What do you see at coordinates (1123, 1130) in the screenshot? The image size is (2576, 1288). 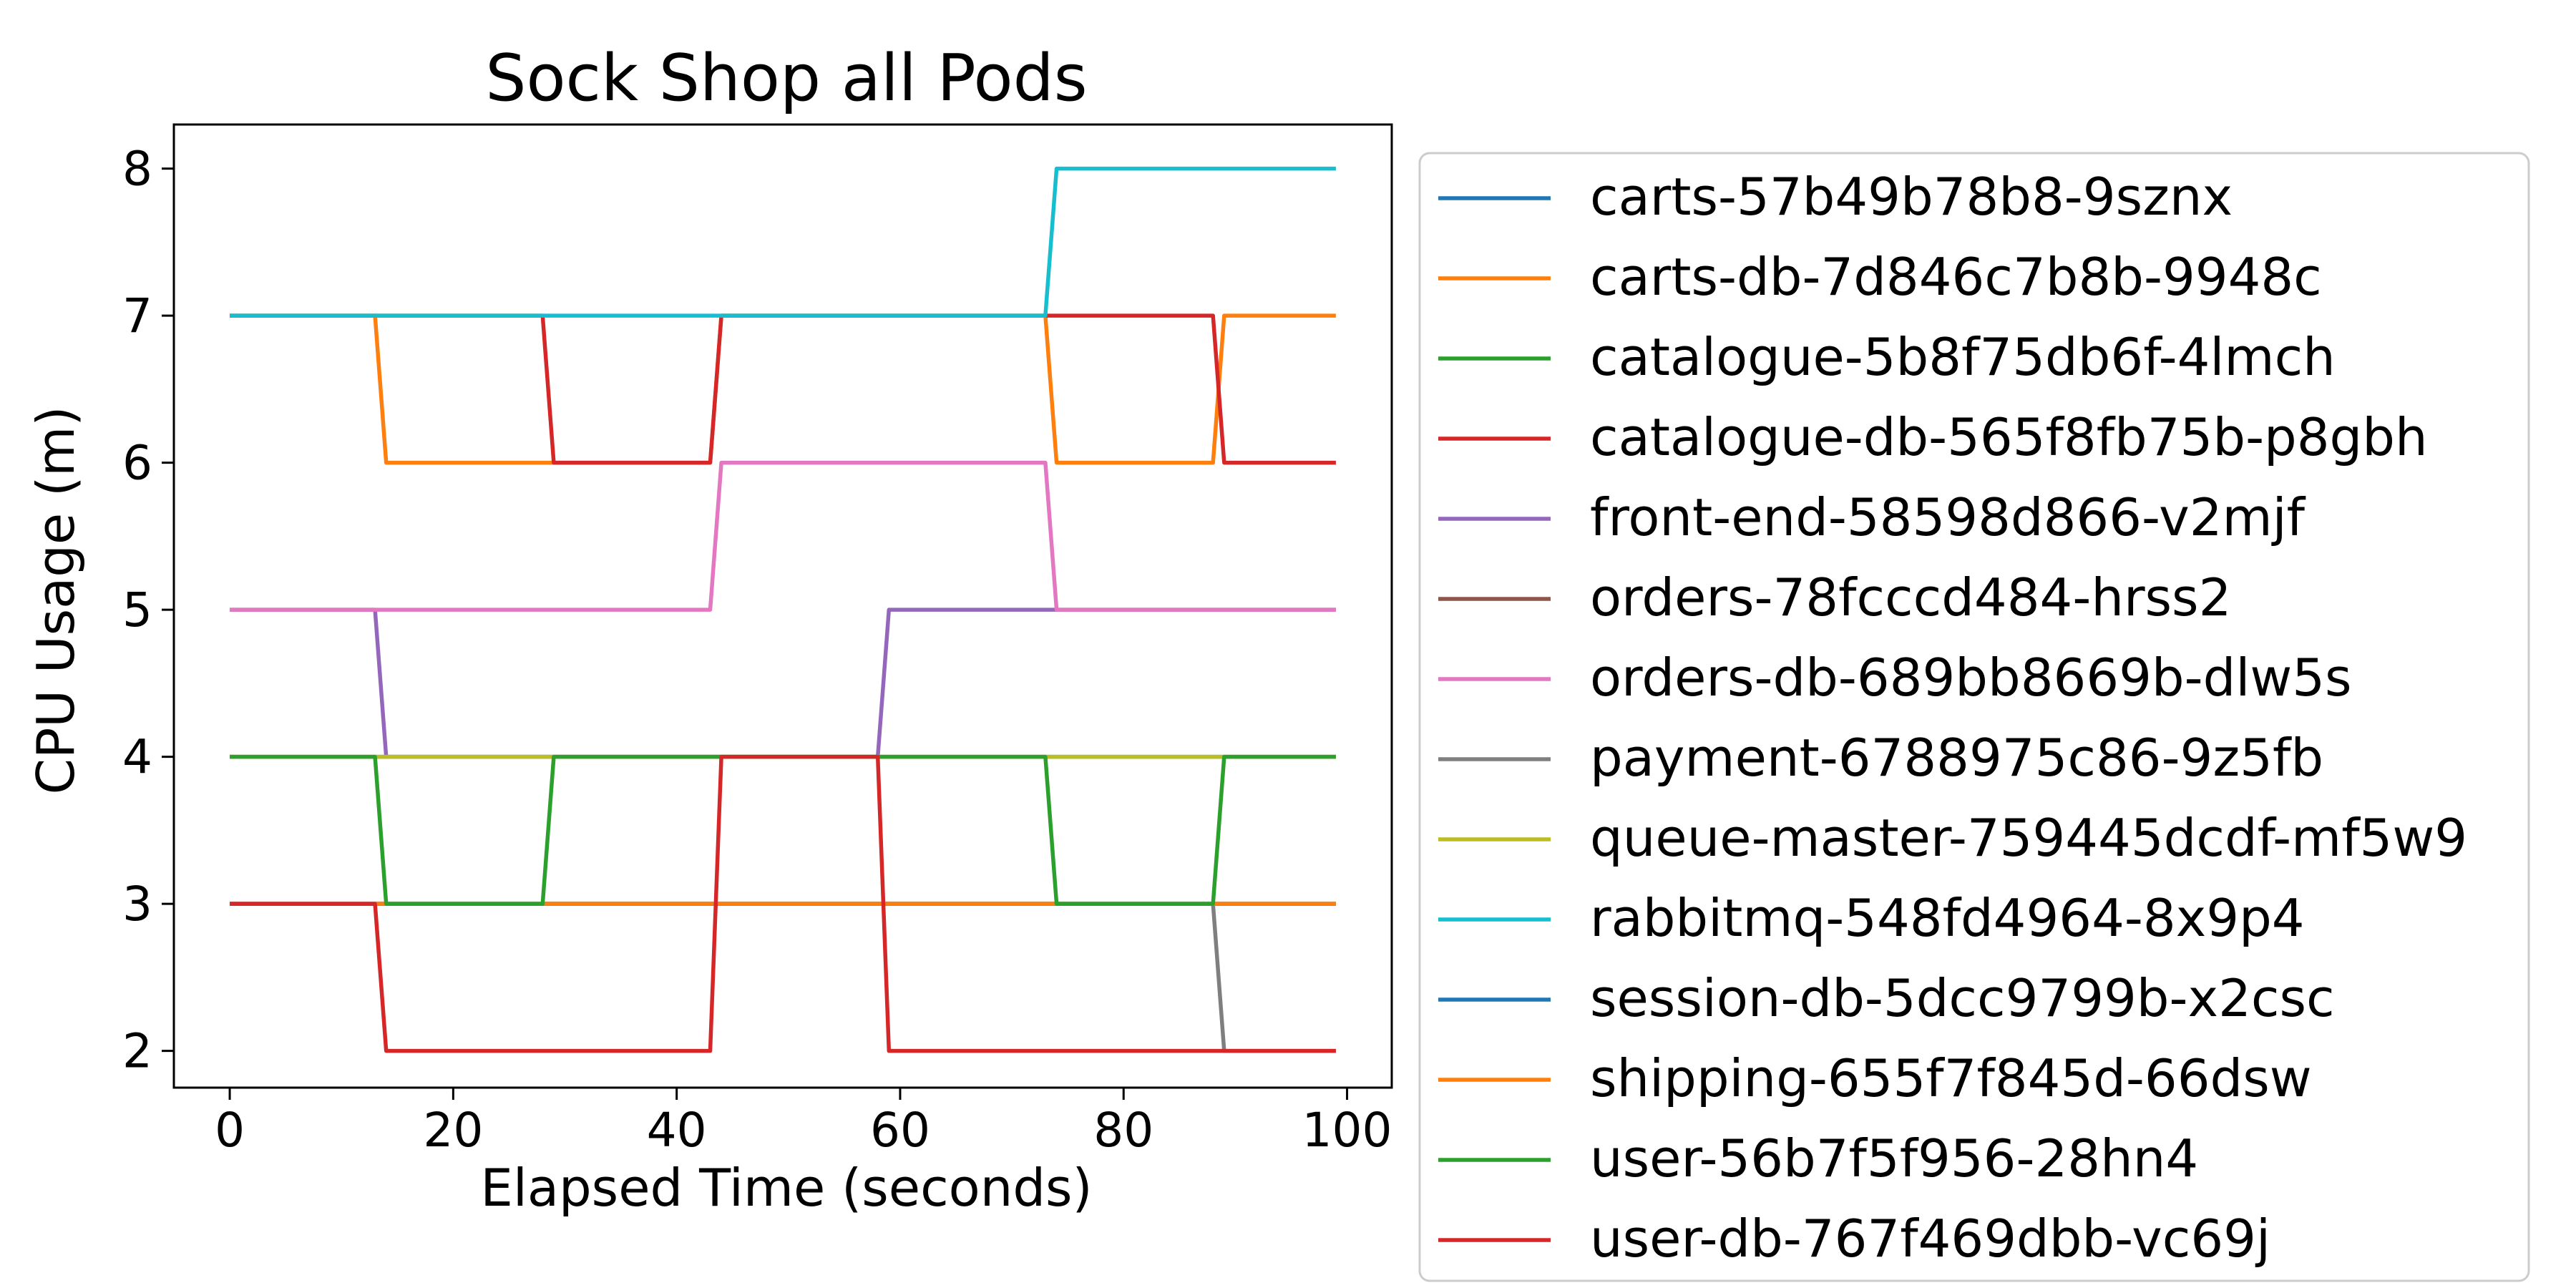 I see `x-tick-label: 80` at bounding box center [1123, 1130].